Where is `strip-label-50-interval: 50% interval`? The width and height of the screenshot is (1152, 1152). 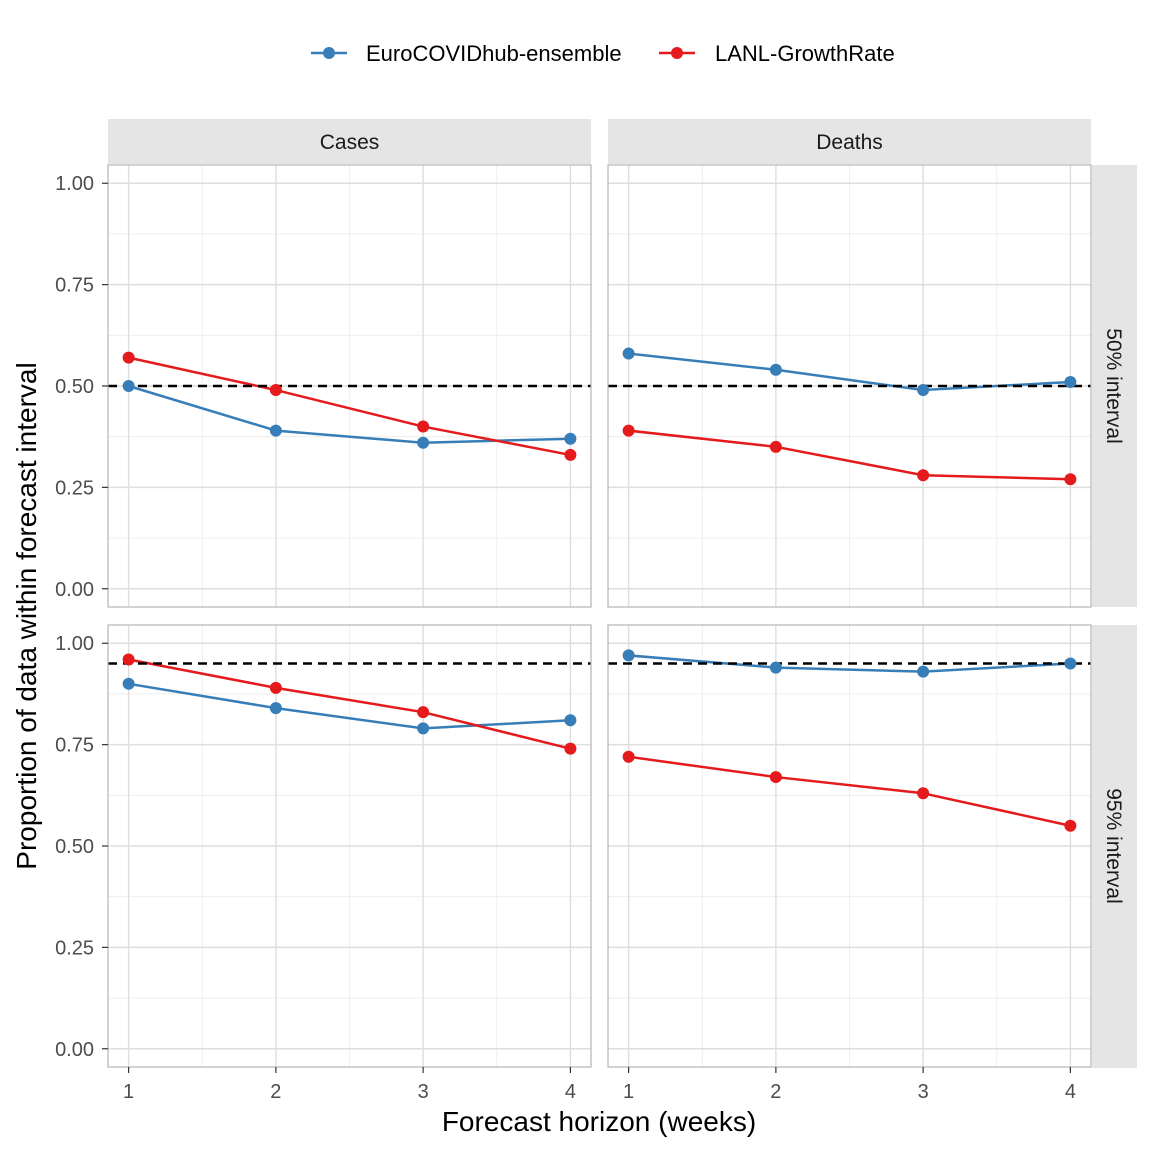 strip-label-50-interval: 50% interval is located at coordinates (1113, 386).